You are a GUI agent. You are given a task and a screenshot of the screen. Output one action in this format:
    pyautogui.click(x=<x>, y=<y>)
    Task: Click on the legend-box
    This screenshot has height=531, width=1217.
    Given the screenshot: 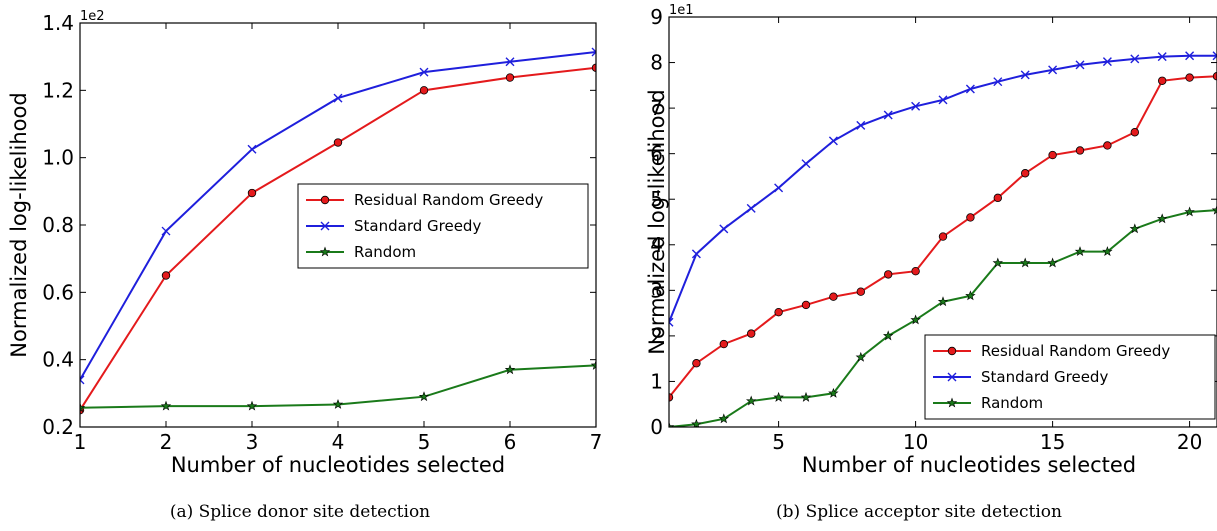 What is the action you would take?
    pyautogui.click(x=1070, y=377)
    